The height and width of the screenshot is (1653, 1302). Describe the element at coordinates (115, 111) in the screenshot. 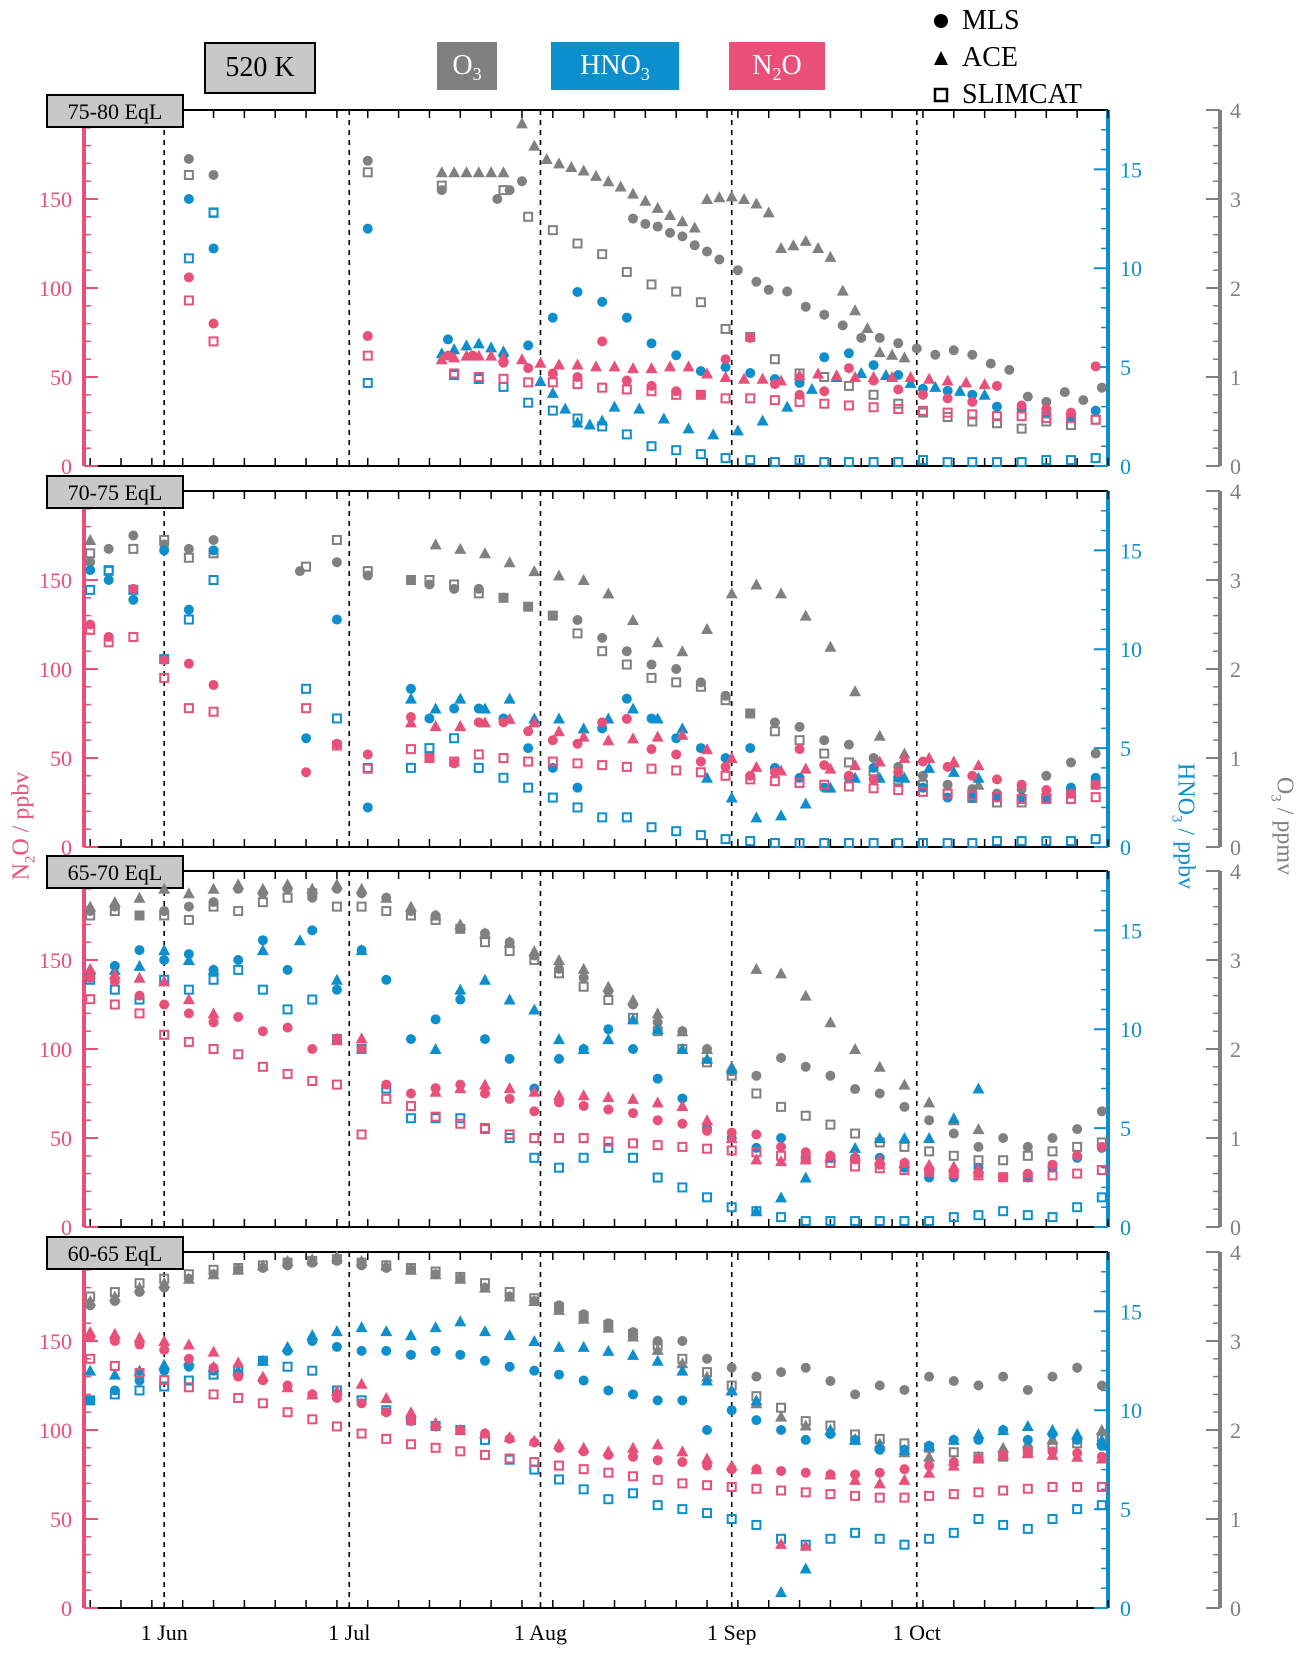

I see `panel-label: 75-80 EqL` at that location.